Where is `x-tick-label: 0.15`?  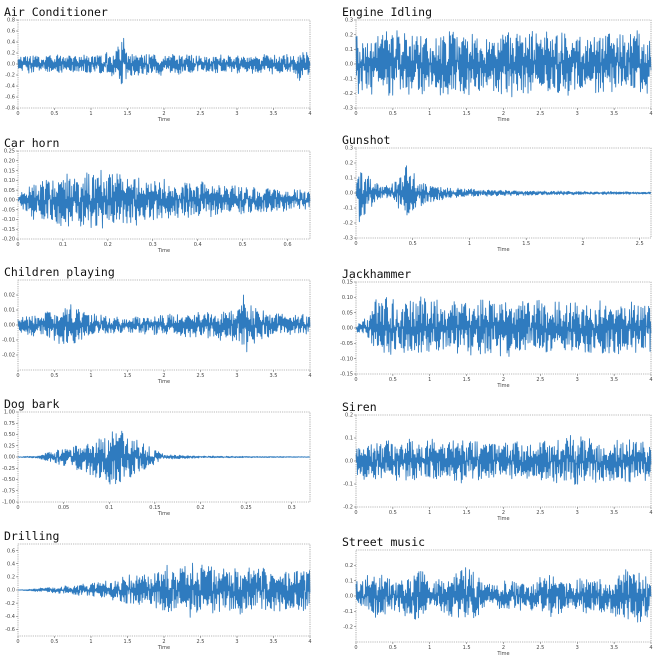
x-tick-label: 0.15 is located at coordinates (154, 508).